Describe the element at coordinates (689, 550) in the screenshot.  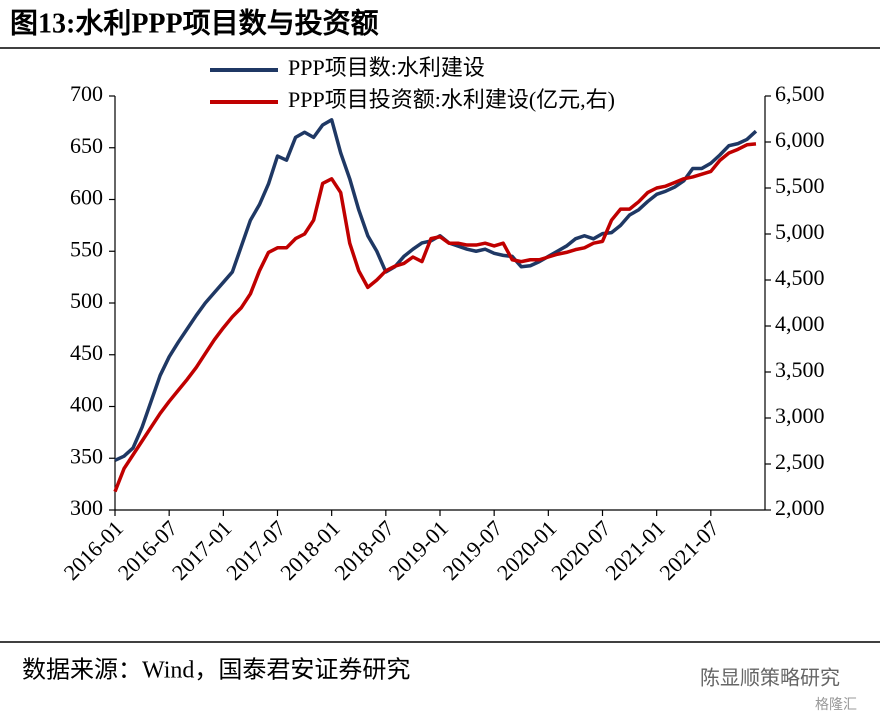
I see `x-tick-label: 2021-07` at that location.